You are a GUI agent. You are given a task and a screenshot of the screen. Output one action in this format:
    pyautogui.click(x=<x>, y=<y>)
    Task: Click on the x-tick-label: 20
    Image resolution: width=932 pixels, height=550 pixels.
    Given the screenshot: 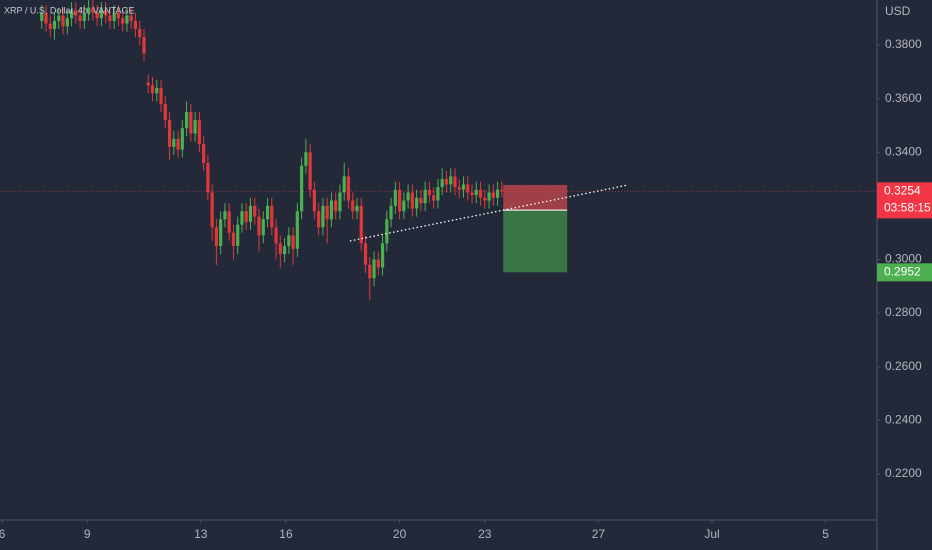 What is the action you would take?
    pyautogui.click(x=400, y=534)
    